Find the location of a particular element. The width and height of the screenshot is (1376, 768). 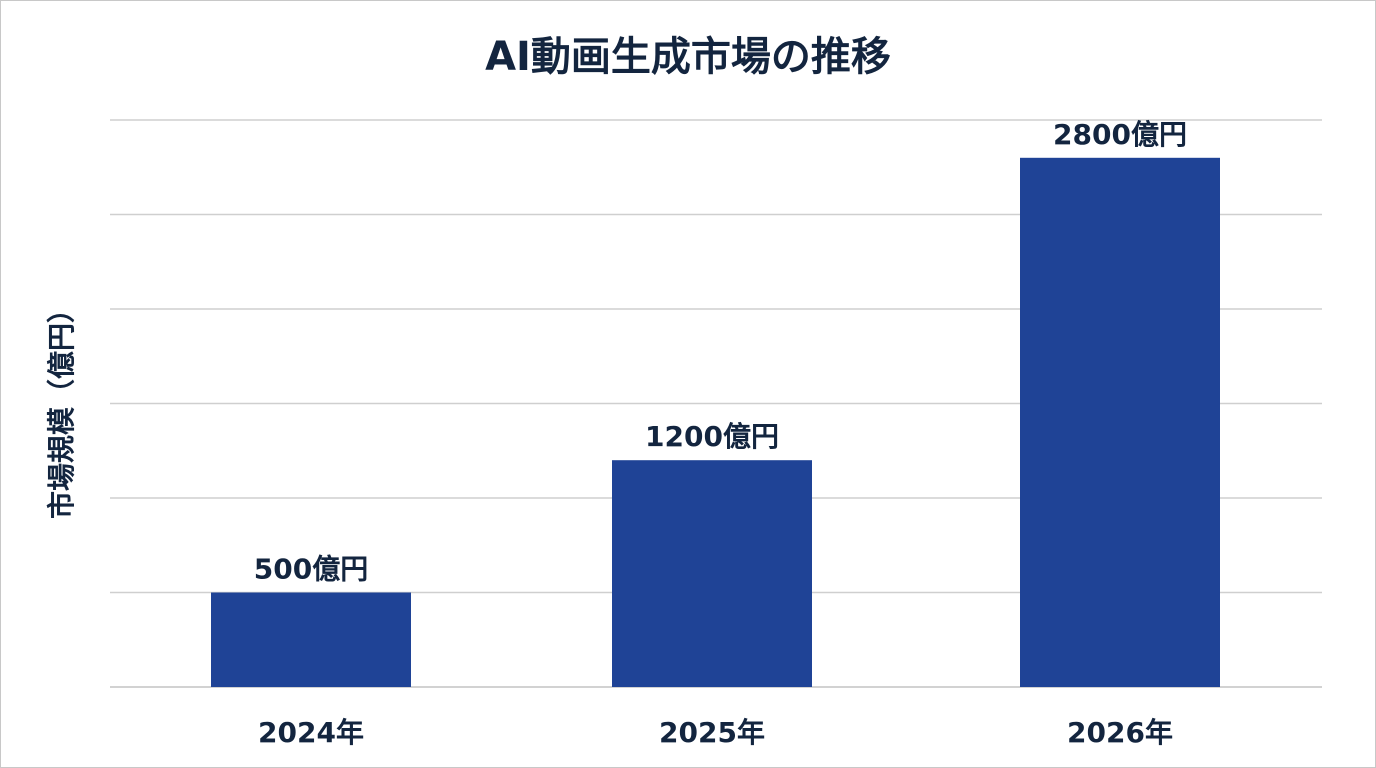

data-label-2: 1200億円 is located at coordinates (712, 436).